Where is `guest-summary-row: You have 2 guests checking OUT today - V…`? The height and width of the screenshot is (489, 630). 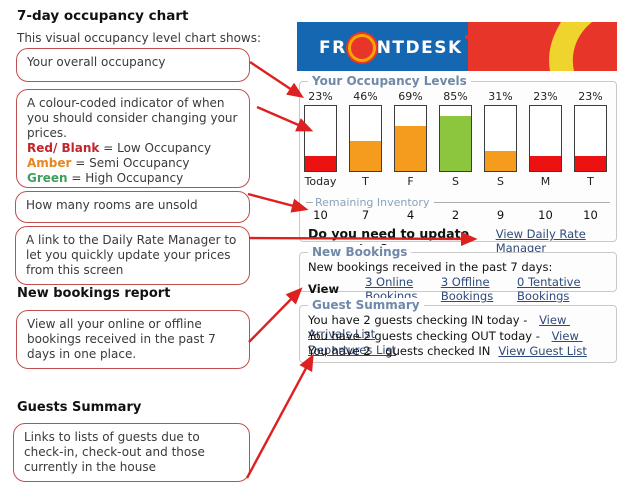 guest-summary-row: You have 2 guests checking OUT today - V… is located at coordinates (458, 342).